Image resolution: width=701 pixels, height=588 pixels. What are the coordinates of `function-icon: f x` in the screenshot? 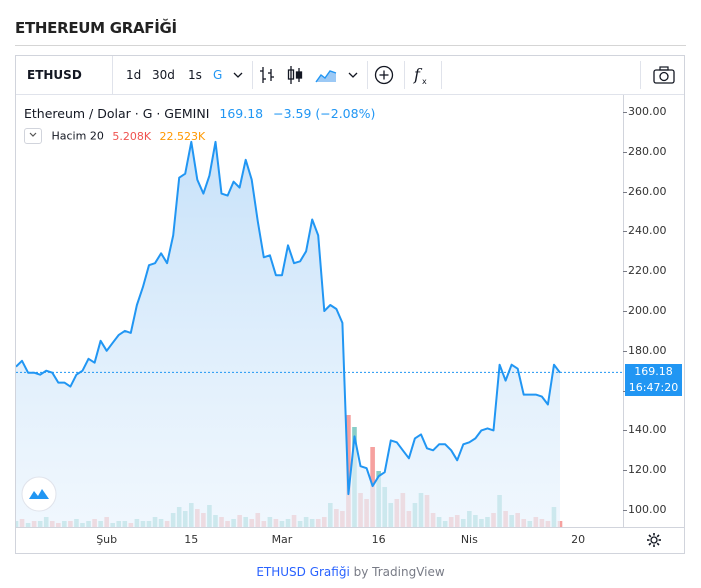 It's located at (422, 75).